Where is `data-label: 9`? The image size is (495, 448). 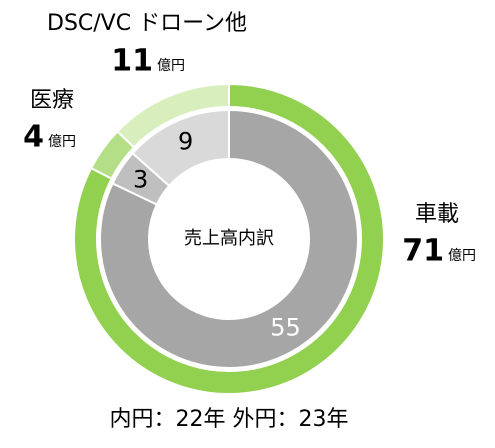
data-label: 9 is located at coordinates (185, 141).